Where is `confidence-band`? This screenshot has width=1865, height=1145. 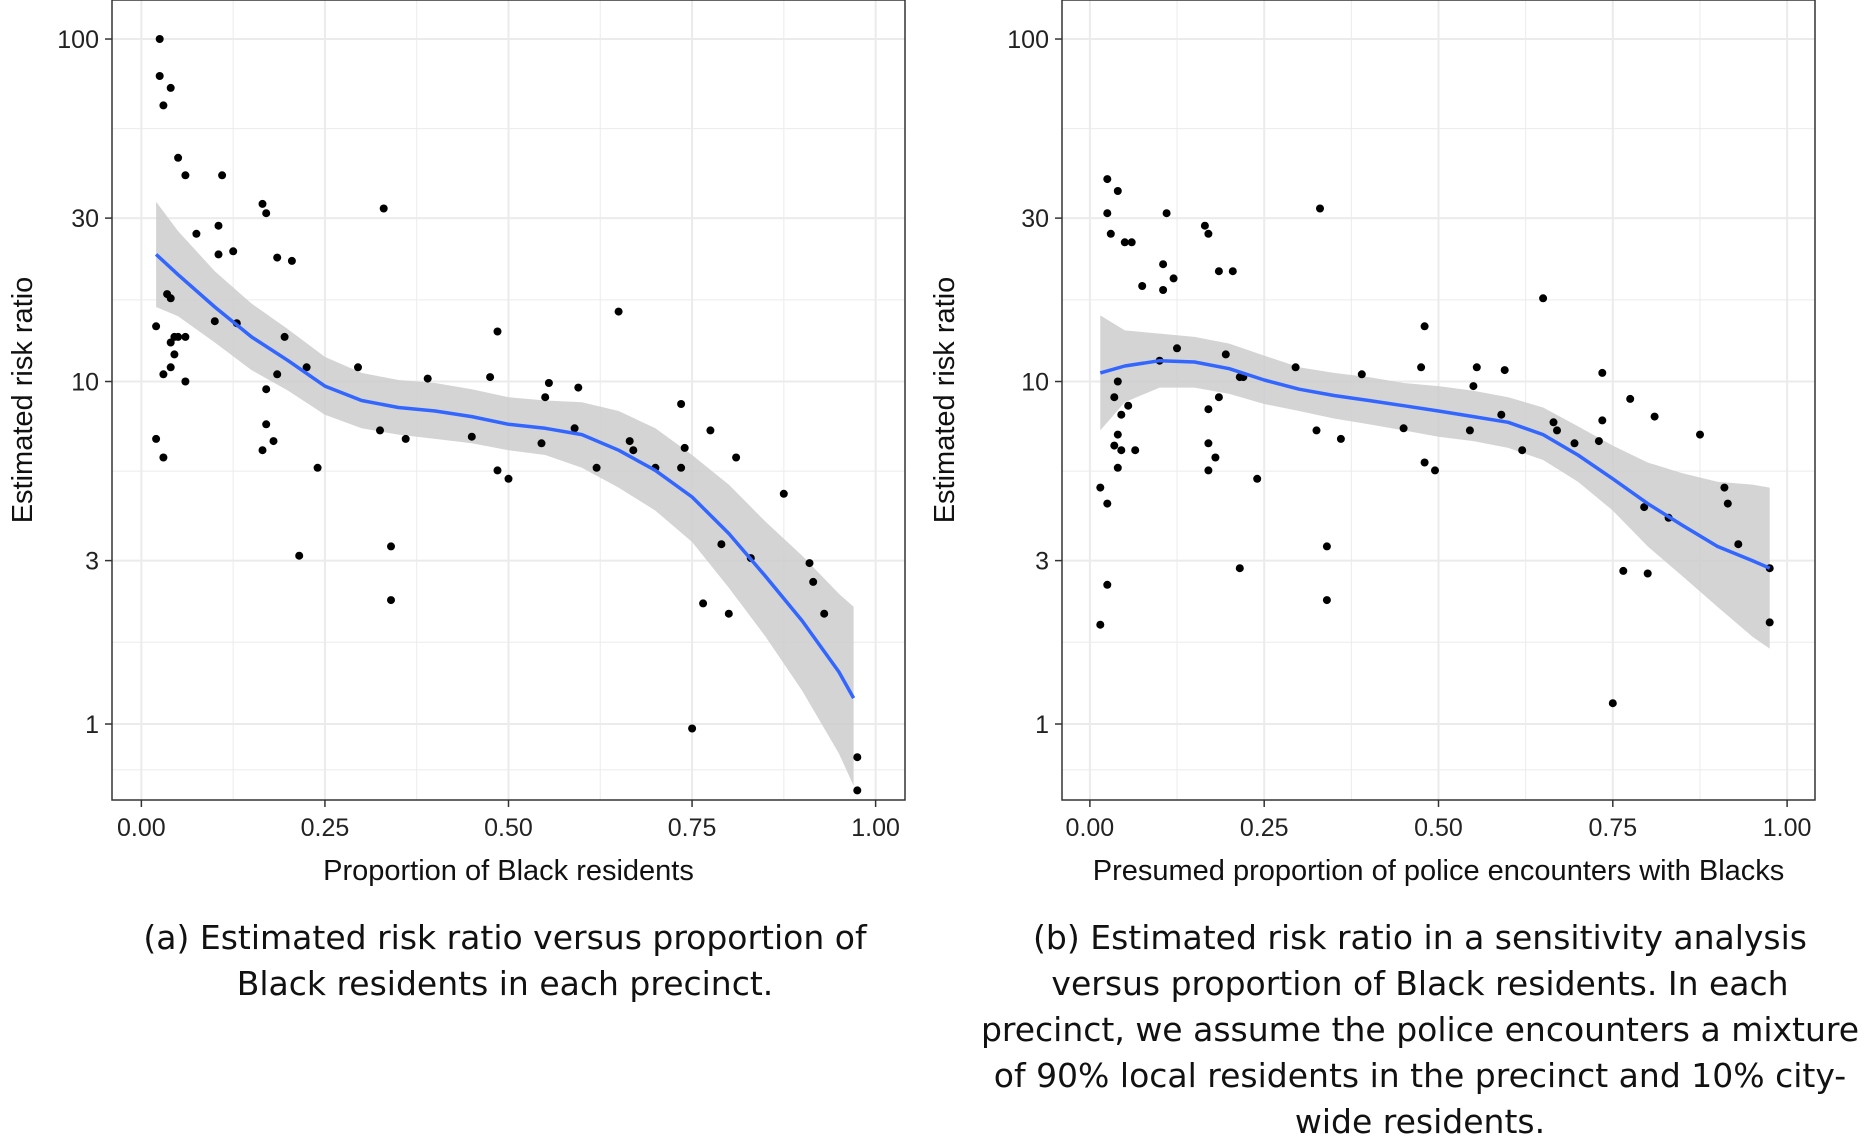 confidence-band is located at coordinates (1435, 482).